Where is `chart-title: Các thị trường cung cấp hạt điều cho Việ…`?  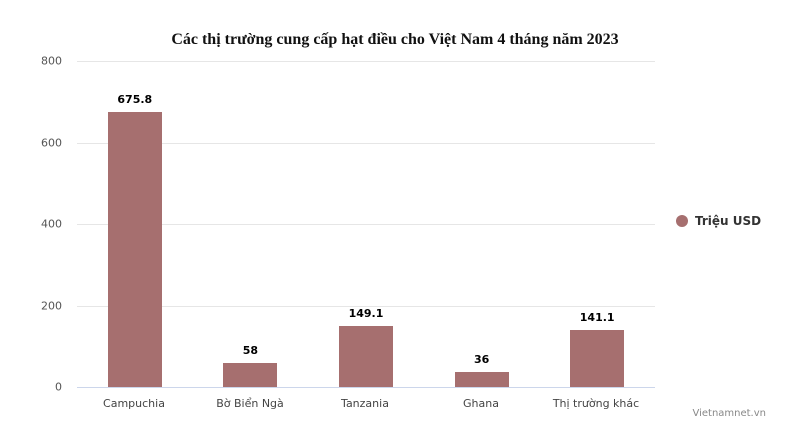
chart-title: Các thị trường cung cấp hạt điều cho Việ… is located at coordinates (395, 39).